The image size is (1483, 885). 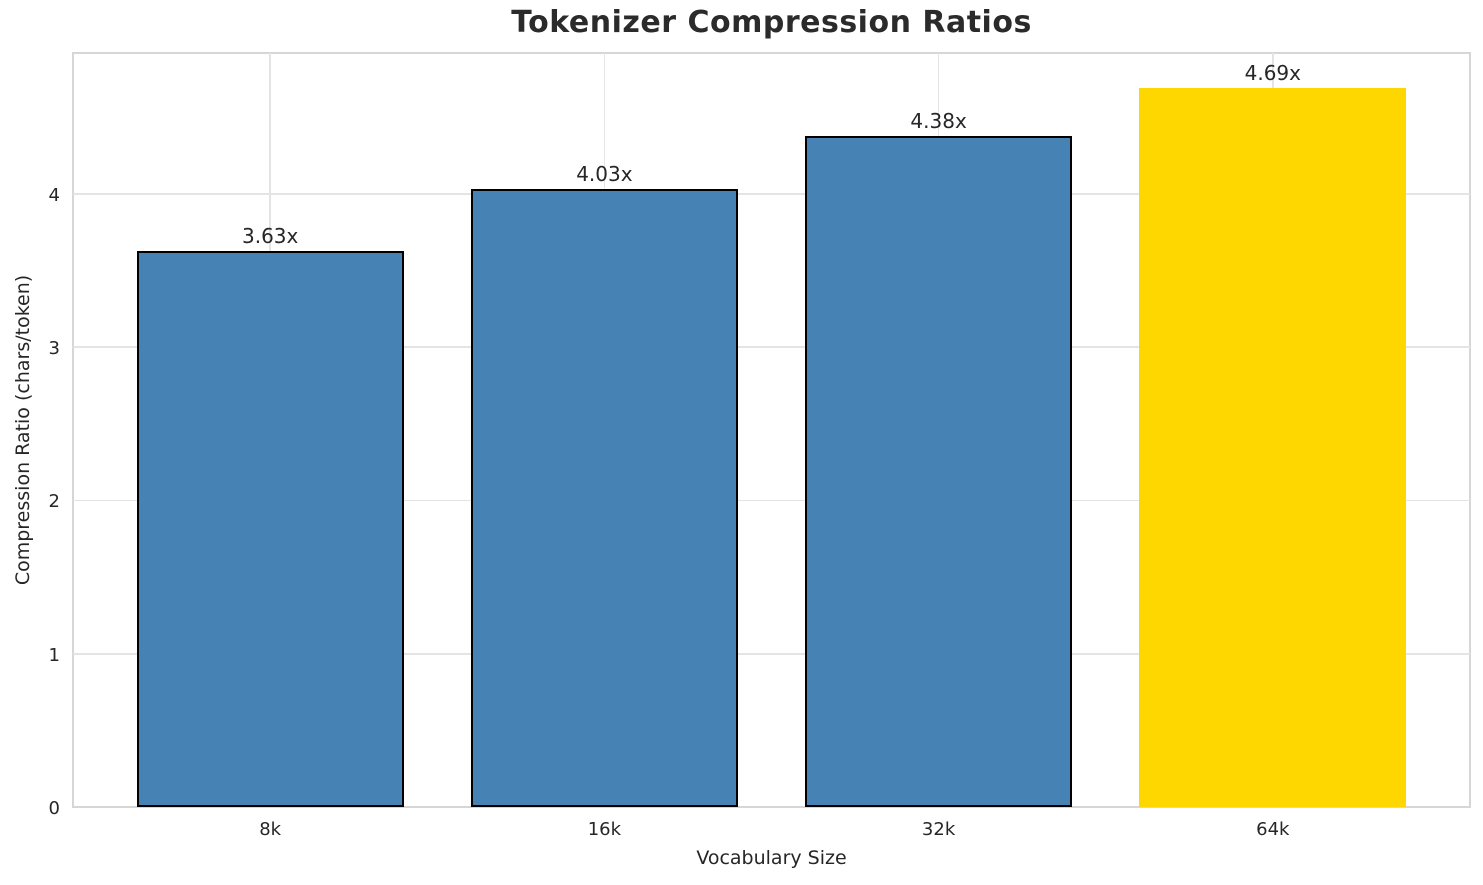 What do you see at coordinates (604, 829) in the screenshot?
I see `x-tick-label: 16k` at bounding box center [604, 829].